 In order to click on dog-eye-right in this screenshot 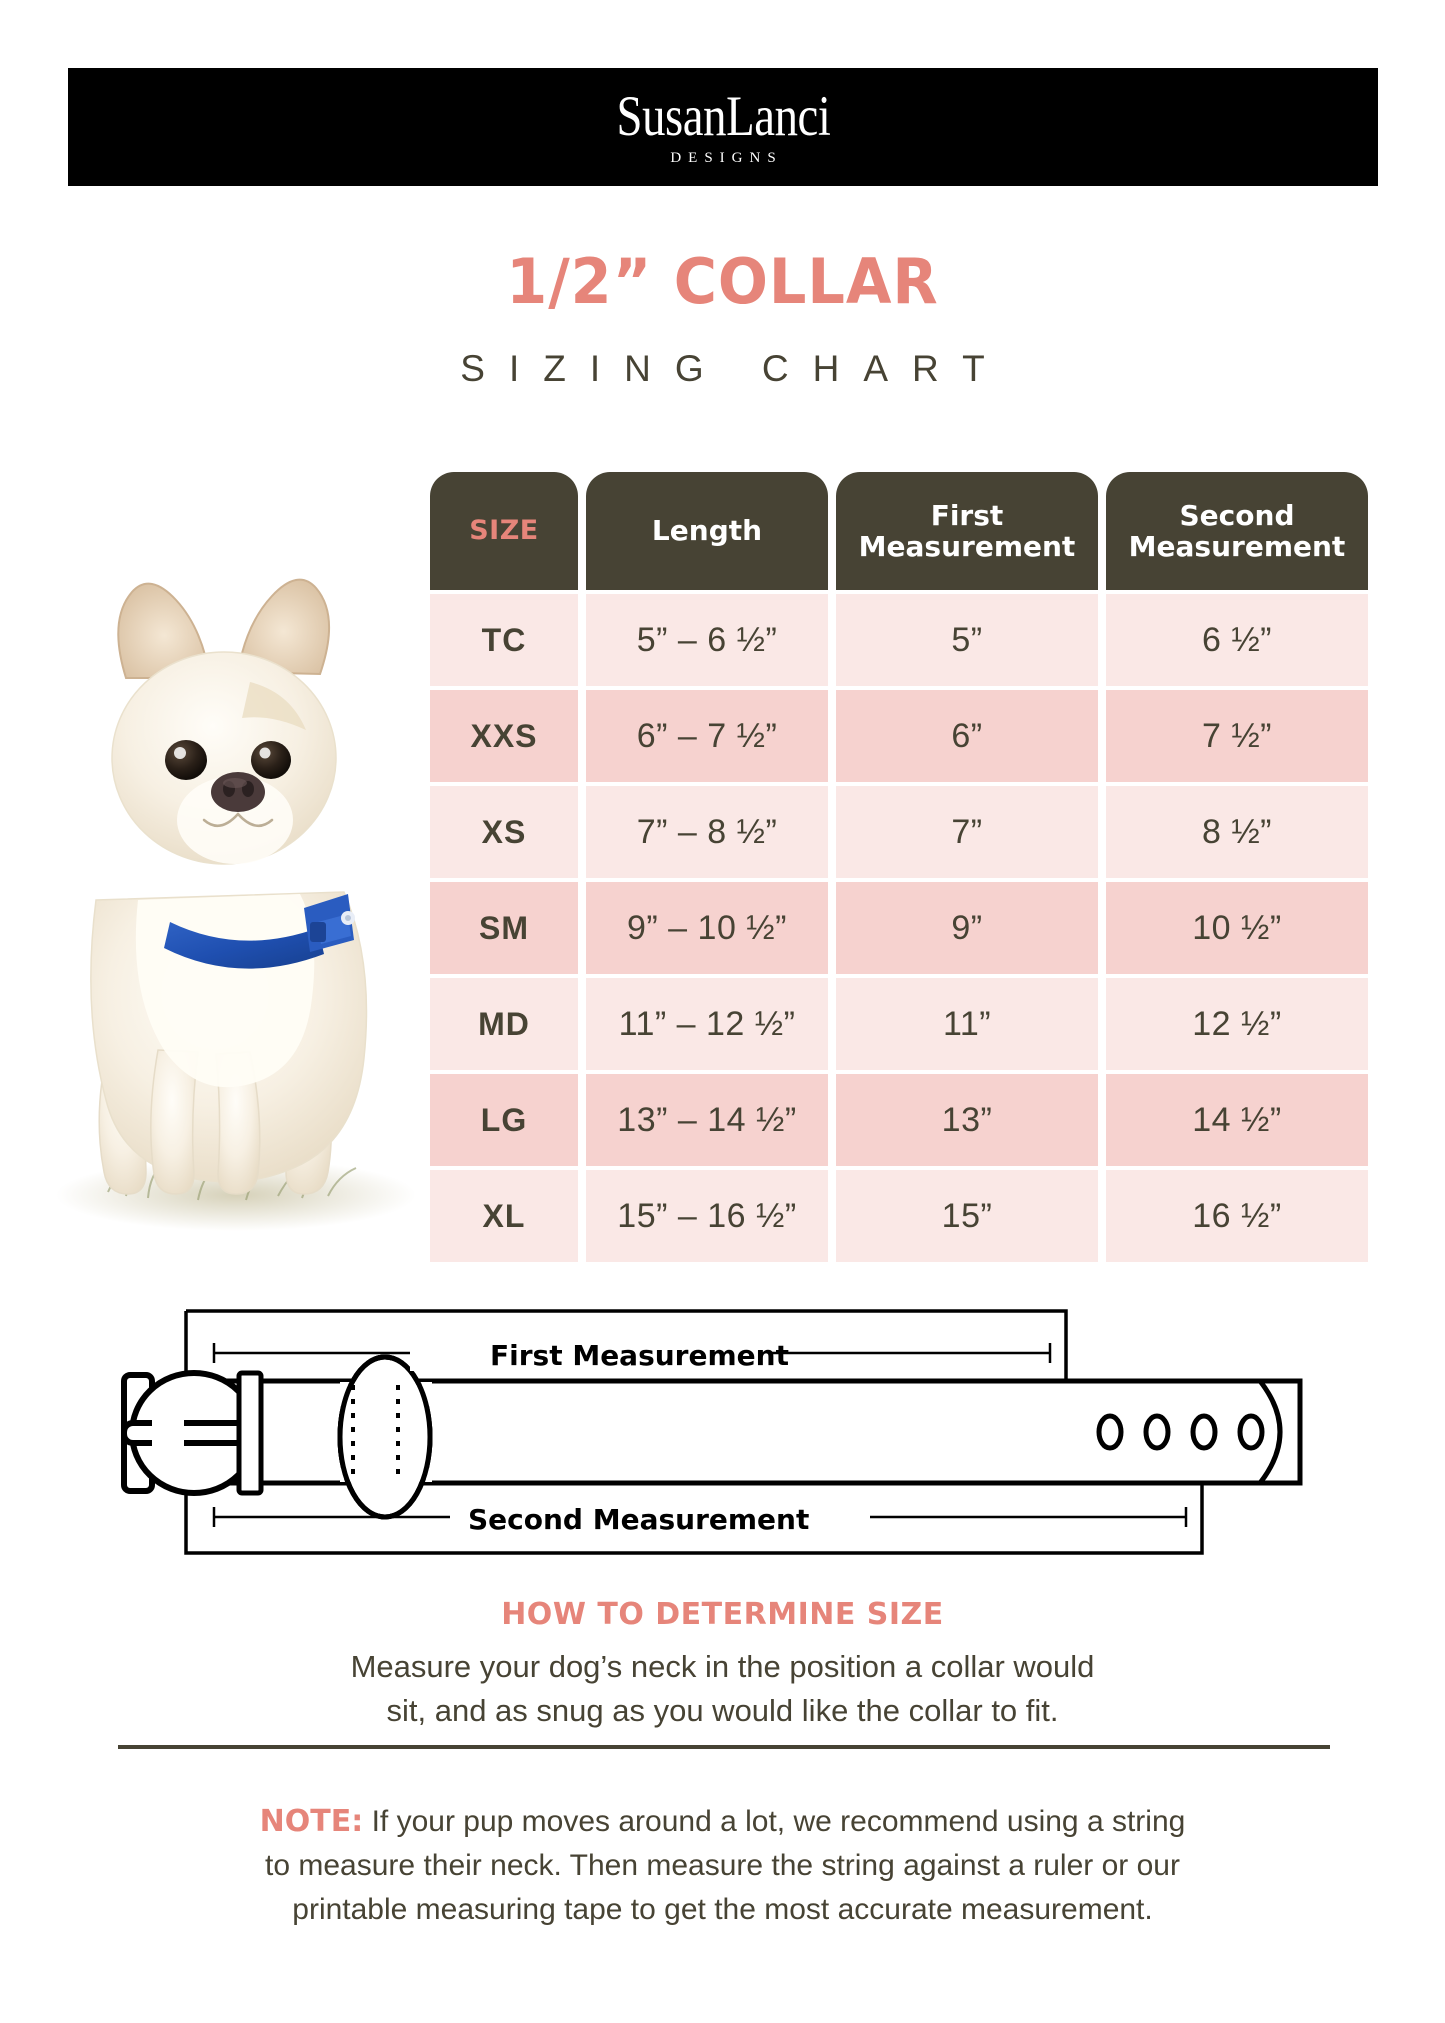, I will do `click(271, 760)`.